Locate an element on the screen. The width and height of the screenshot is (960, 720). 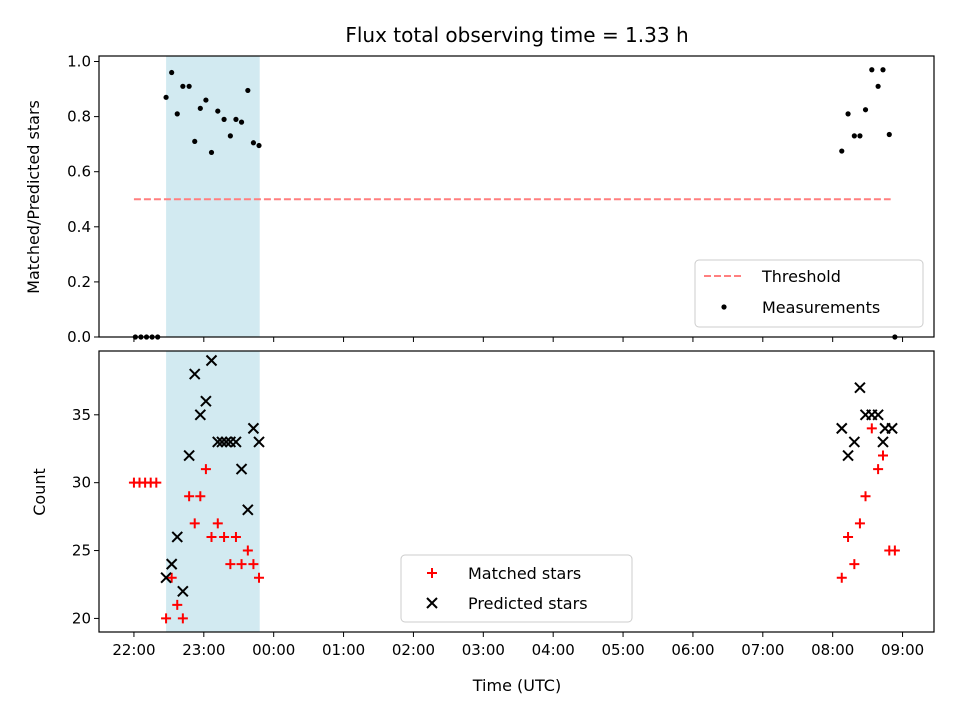
x-tick-label: 22:00 is located at coordinates (133, 650).